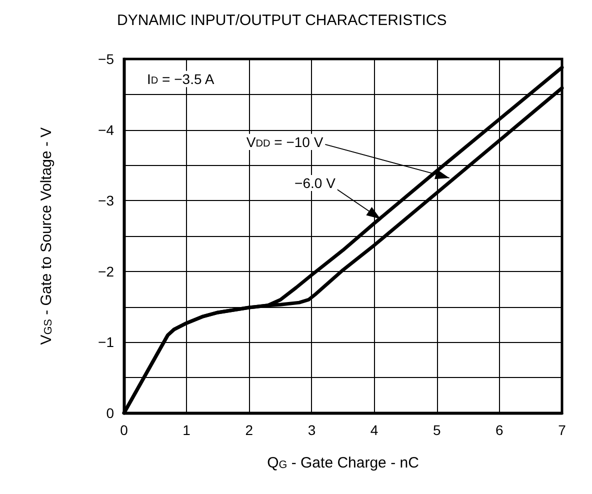  What do you see at coordinates (106, 271) in the screenshot?
I see `y-tick-label: −2` at bounding box center [106, 271].